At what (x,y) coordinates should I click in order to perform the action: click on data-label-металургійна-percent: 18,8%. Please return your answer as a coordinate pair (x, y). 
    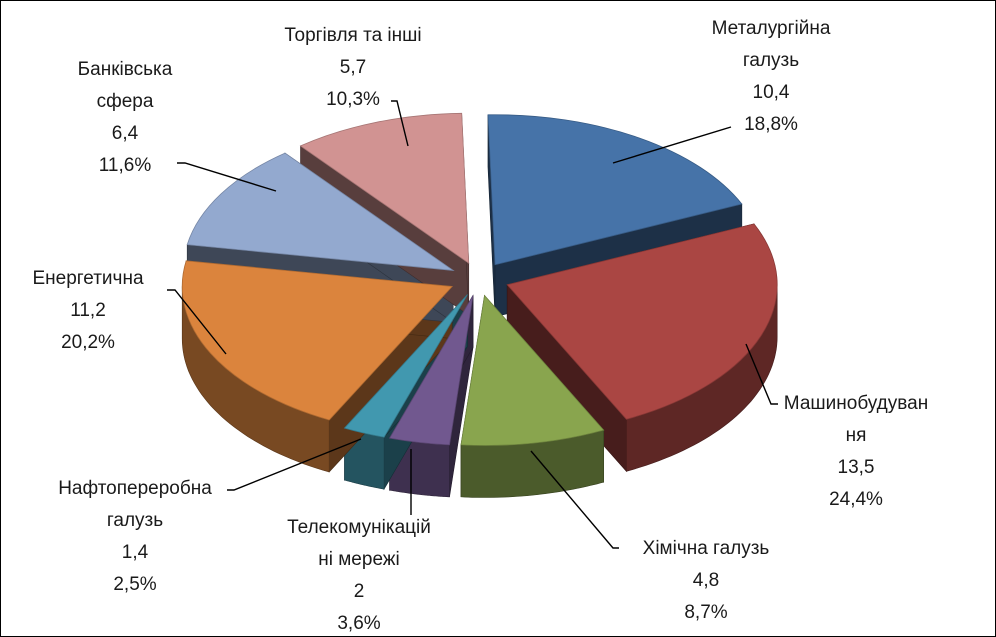
    Looking at the image, I should click on (771, 124).